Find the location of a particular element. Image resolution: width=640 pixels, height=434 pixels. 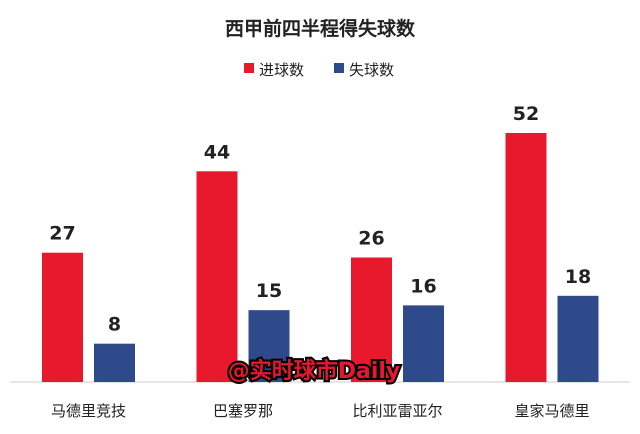

data-label-1-2: 16 is located at coordinates (423, 286).